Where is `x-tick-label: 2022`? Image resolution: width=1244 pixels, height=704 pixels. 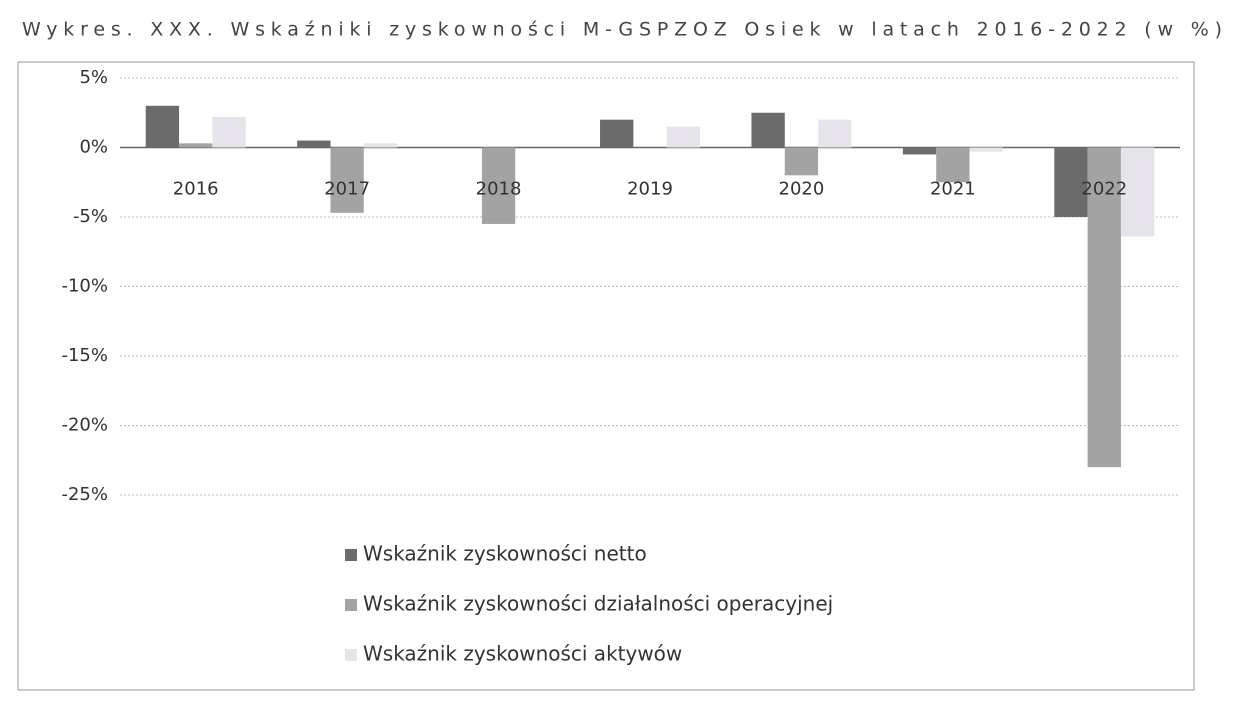
x-tick-label: 2022 is located at coordinates (1104, 189).